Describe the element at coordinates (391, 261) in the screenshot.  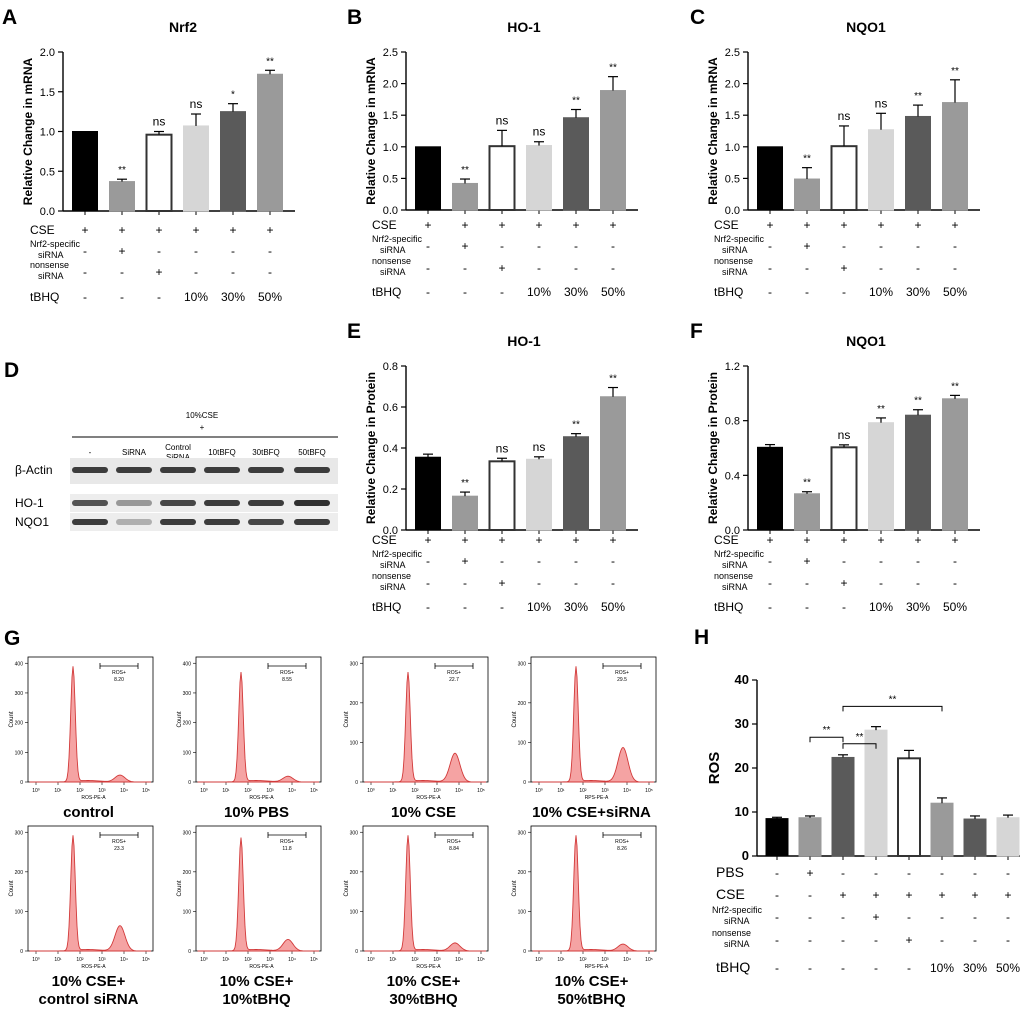
I see `treatment-label: nonsense` at that location.